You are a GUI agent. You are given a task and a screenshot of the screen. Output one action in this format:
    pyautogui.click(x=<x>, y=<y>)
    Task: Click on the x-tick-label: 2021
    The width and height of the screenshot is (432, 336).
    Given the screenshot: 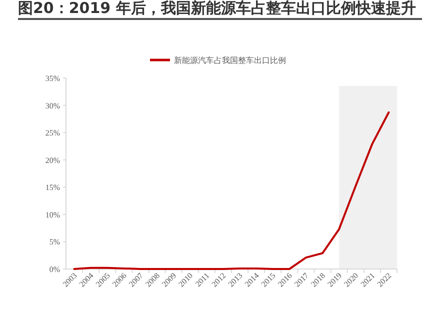 What is the action you would take?
    pyautogui.click(x=367, y=280)
    